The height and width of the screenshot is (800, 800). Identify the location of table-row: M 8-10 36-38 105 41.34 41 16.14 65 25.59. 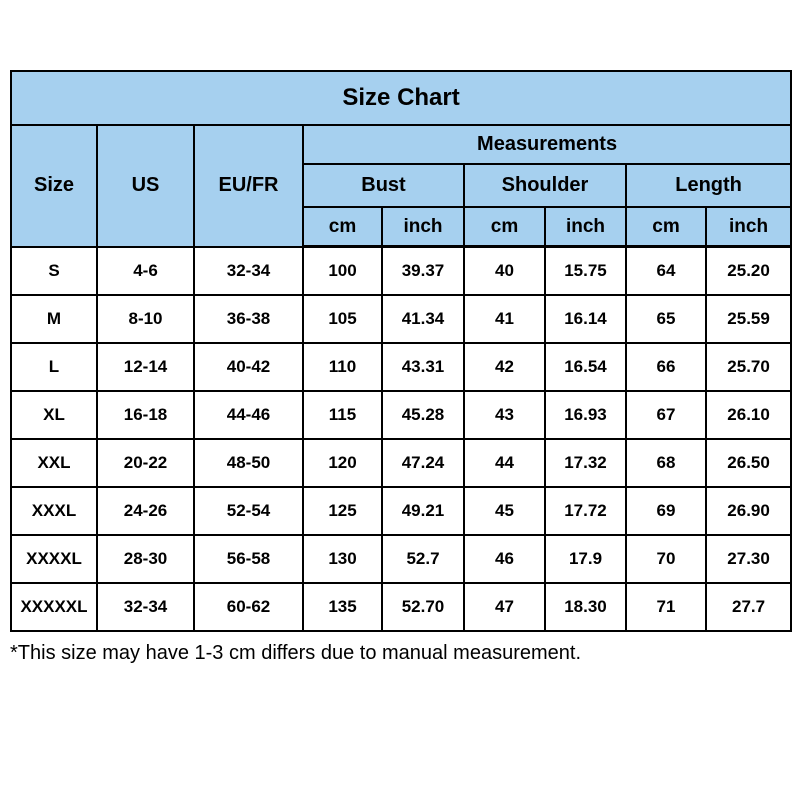
(401, 319).